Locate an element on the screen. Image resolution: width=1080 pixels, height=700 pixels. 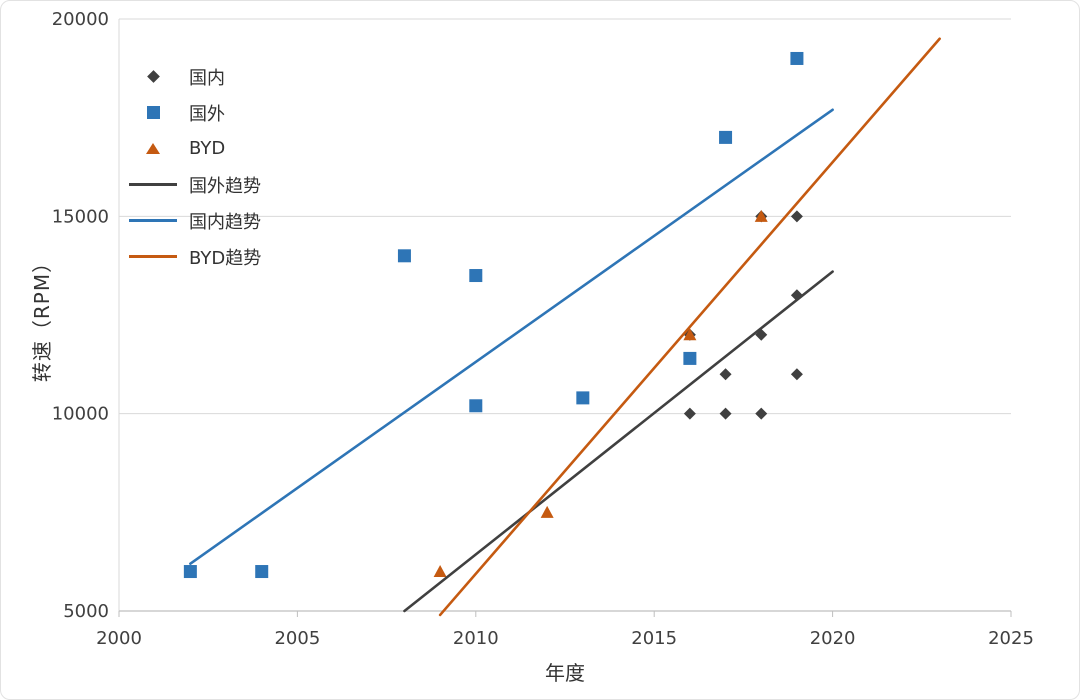
legend-label-domestic-trend: 国内趋势 is located at coordinates (225, 222).